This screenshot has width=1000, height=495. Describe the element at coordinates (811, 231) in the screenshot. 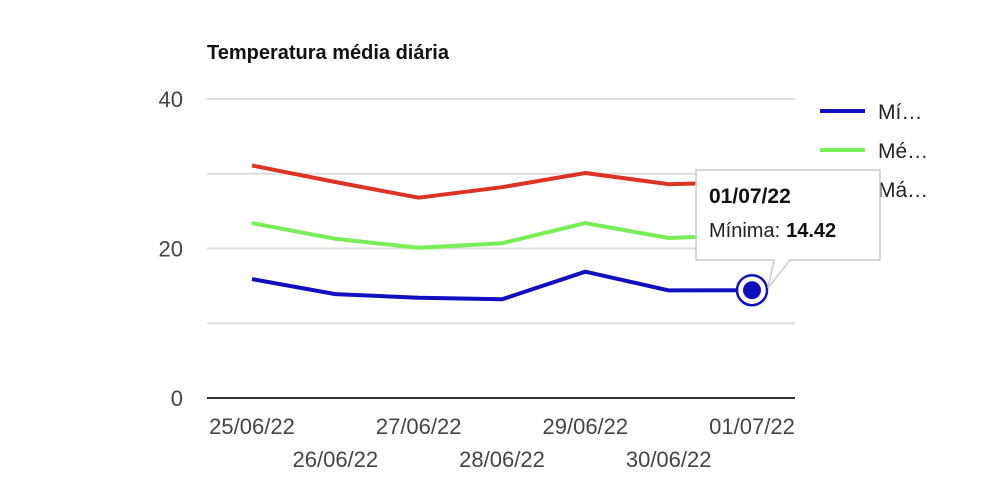

I see `tooltip-value: 14.42` at that location.